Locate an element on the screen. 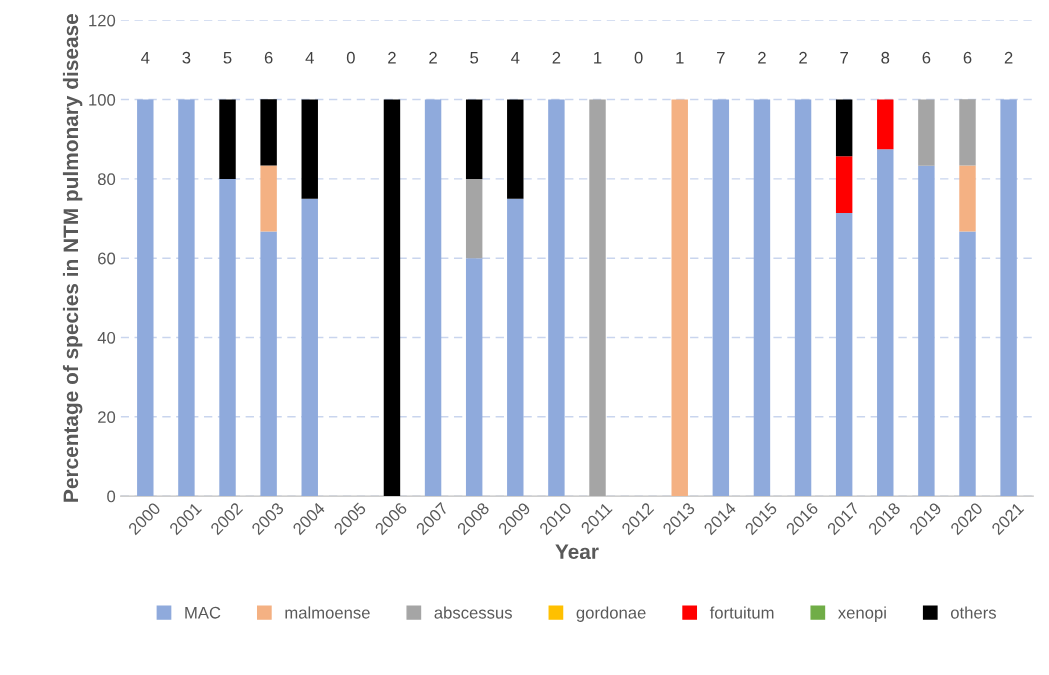 The image size is (1049, 675). y-tick-label: 40 is located at coordinates (106, 337).